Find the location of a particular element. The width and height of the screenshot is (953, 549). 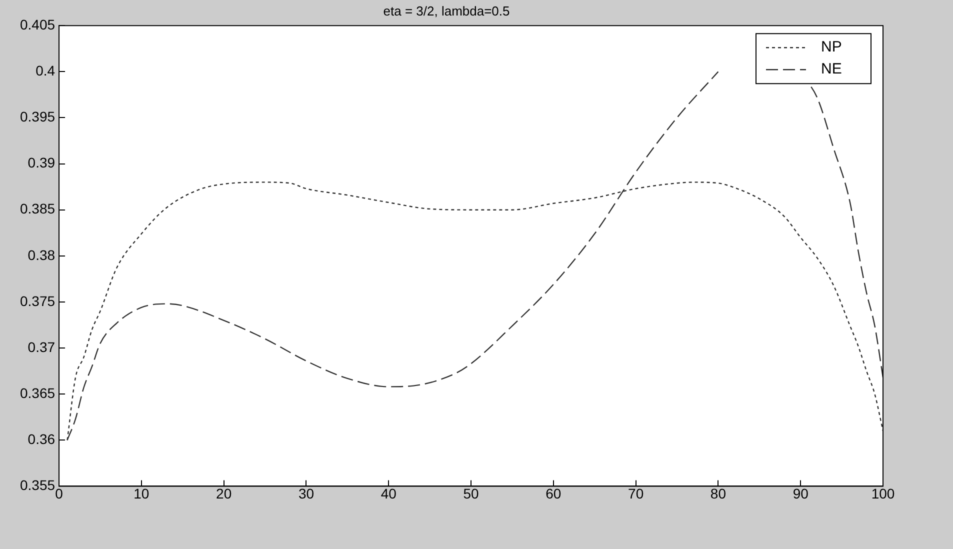

x-tick-label: 90 is located at coordinates (800, 493).